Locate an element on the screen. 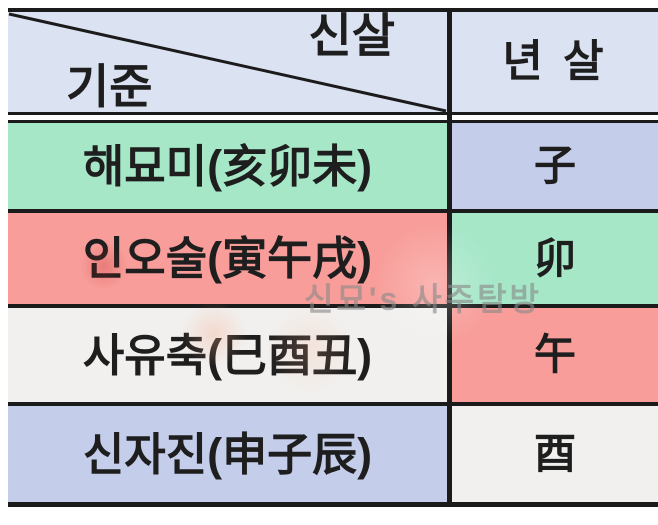 Image resolution: width=658 pixels, height=525 pixels. table-row-1-yearsal-cell: 子 is located at coordinates (555, 166).